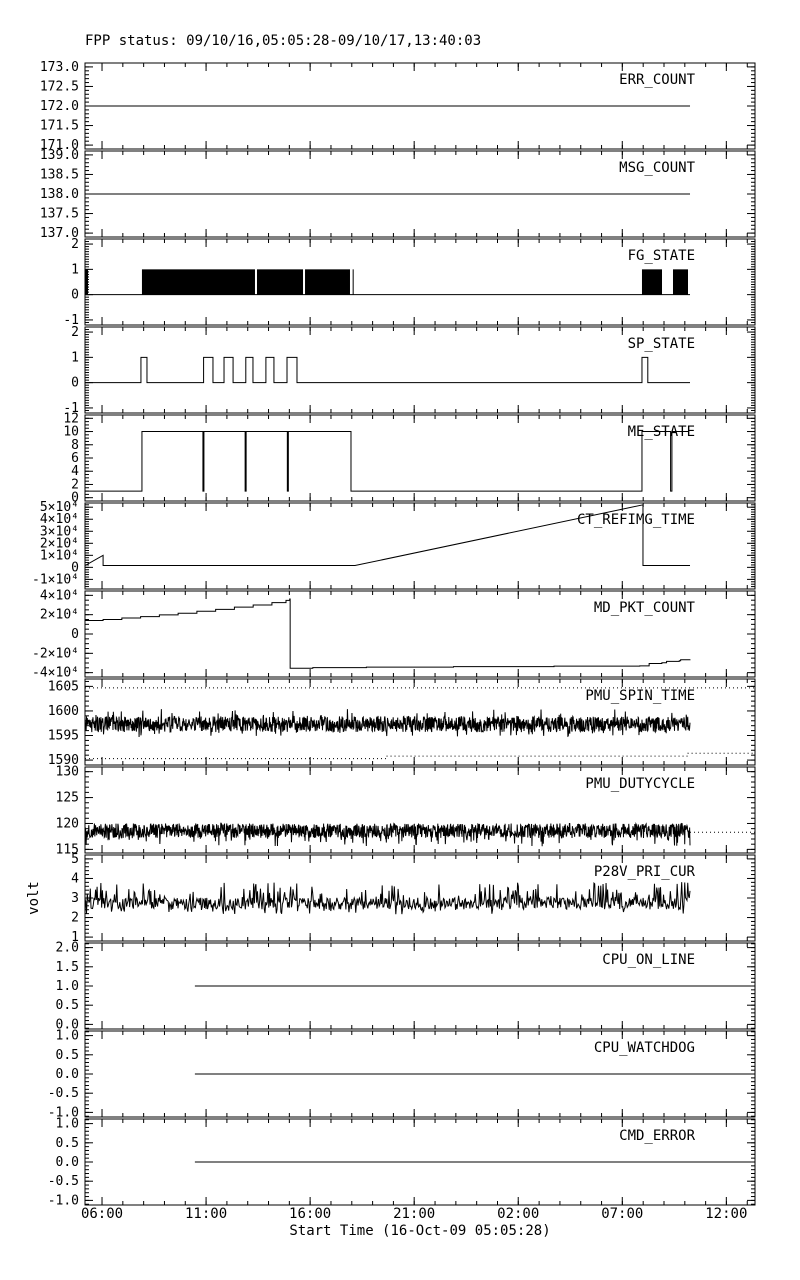 Image resolution: width=800 pixels, height=1280 pixels. I want to click on y-tick-label: 3, so click(75, 898).